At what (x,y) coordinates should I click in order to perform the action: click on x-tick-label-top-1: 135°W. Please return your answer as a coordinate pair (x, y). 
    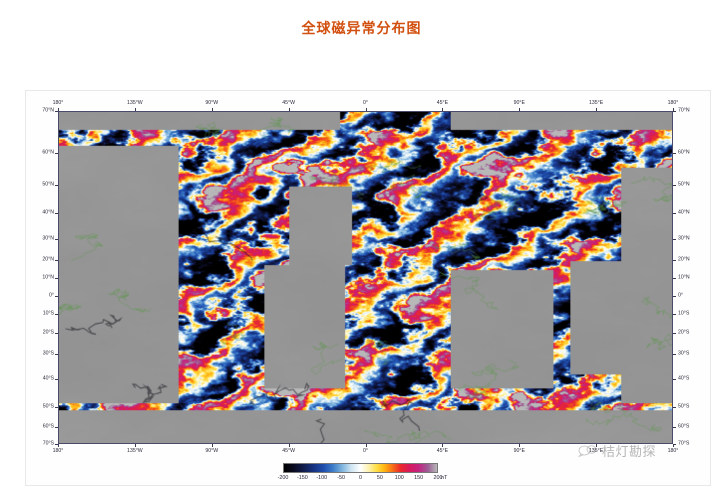
    Looking at the image, I should click on (135, 103).